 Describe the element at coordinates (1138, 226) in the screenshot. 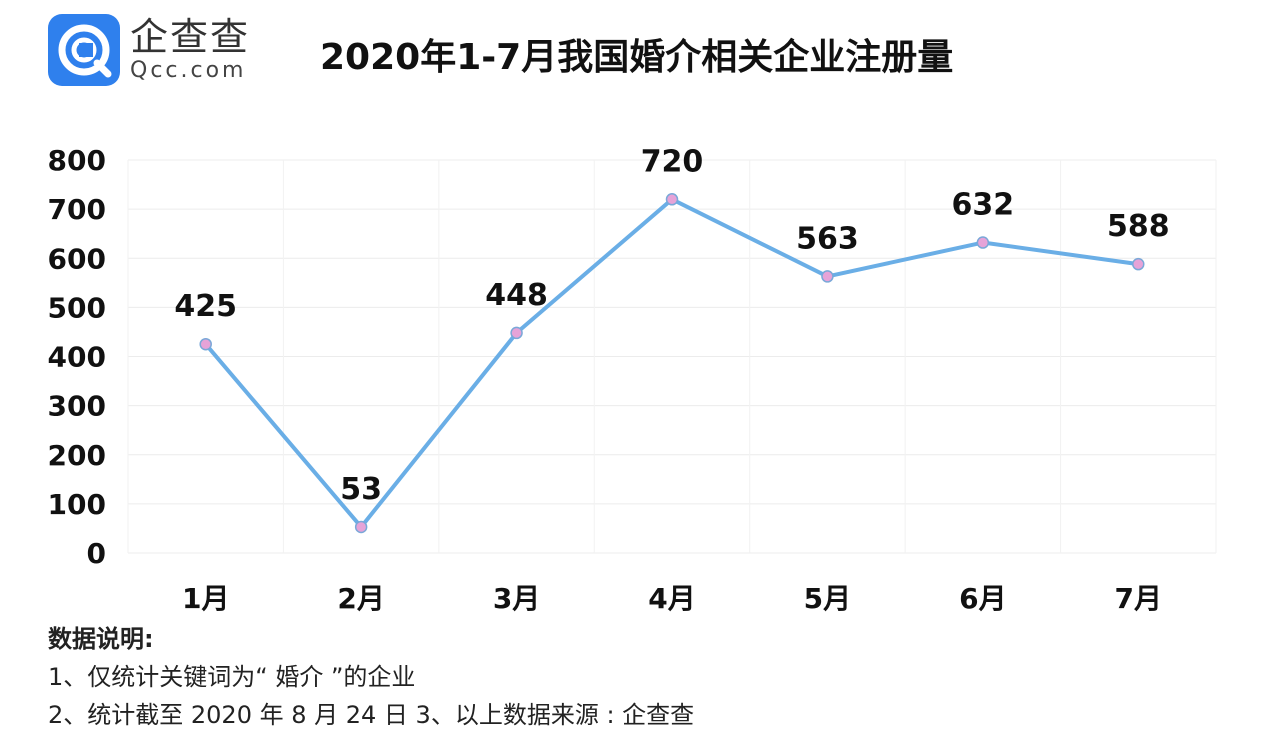

I see `data-label: 588` at that location.